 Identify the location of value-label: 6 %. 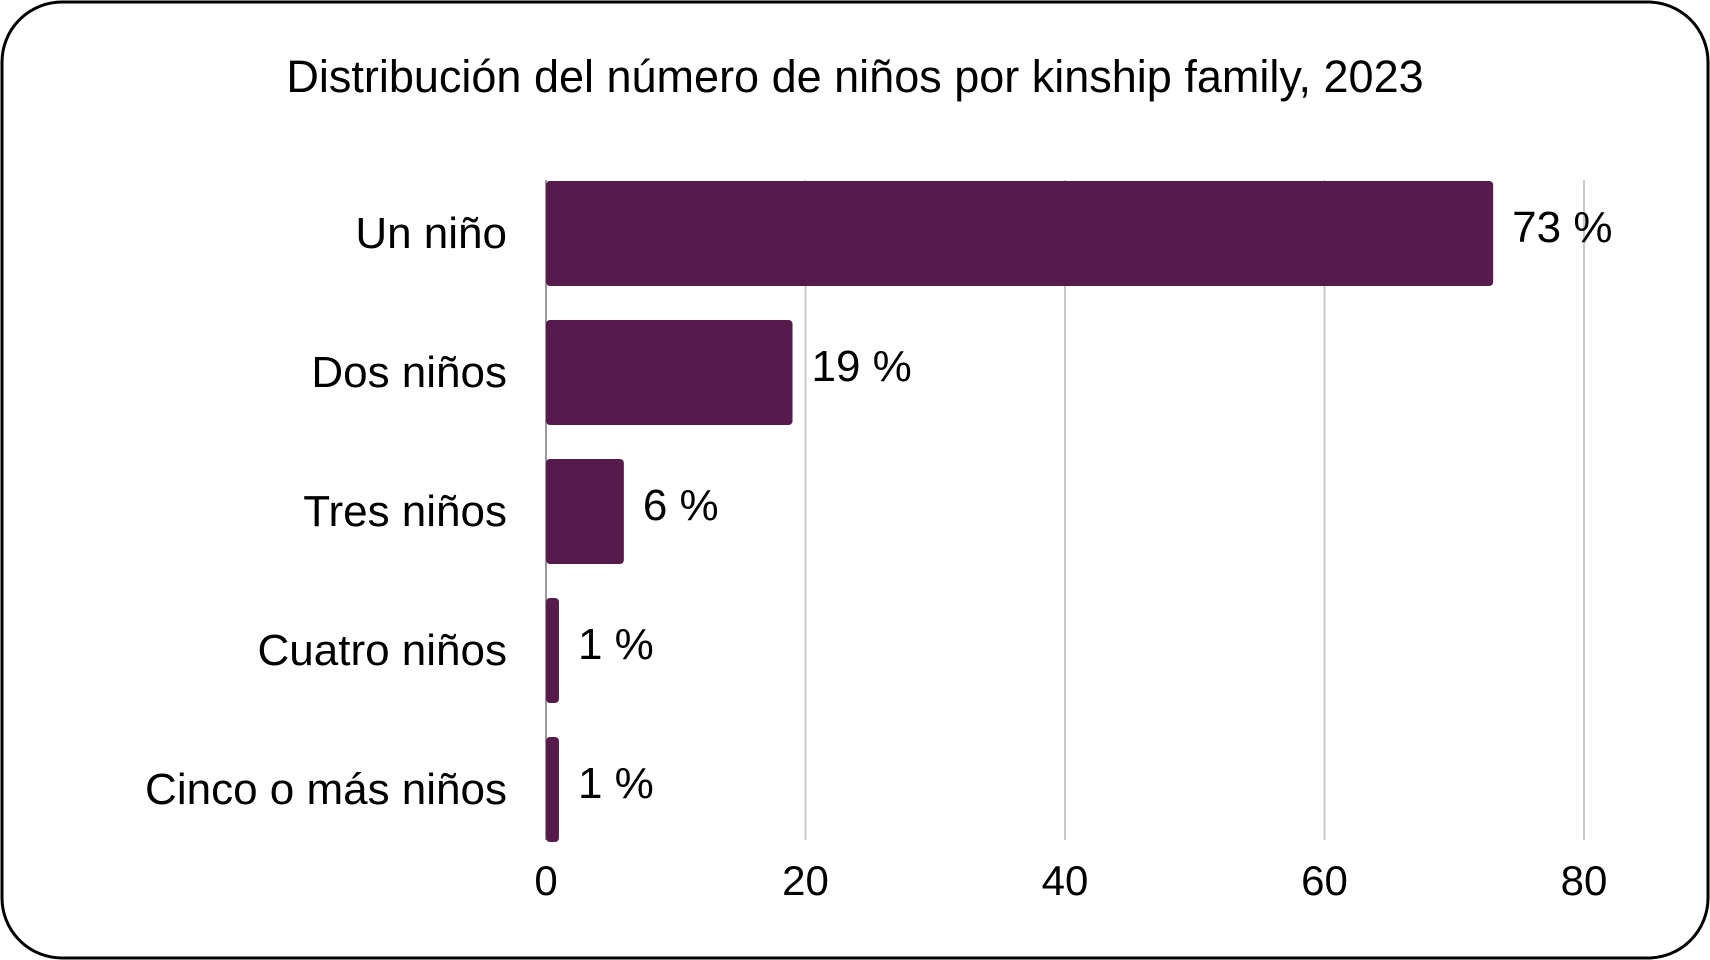
(681, 505).